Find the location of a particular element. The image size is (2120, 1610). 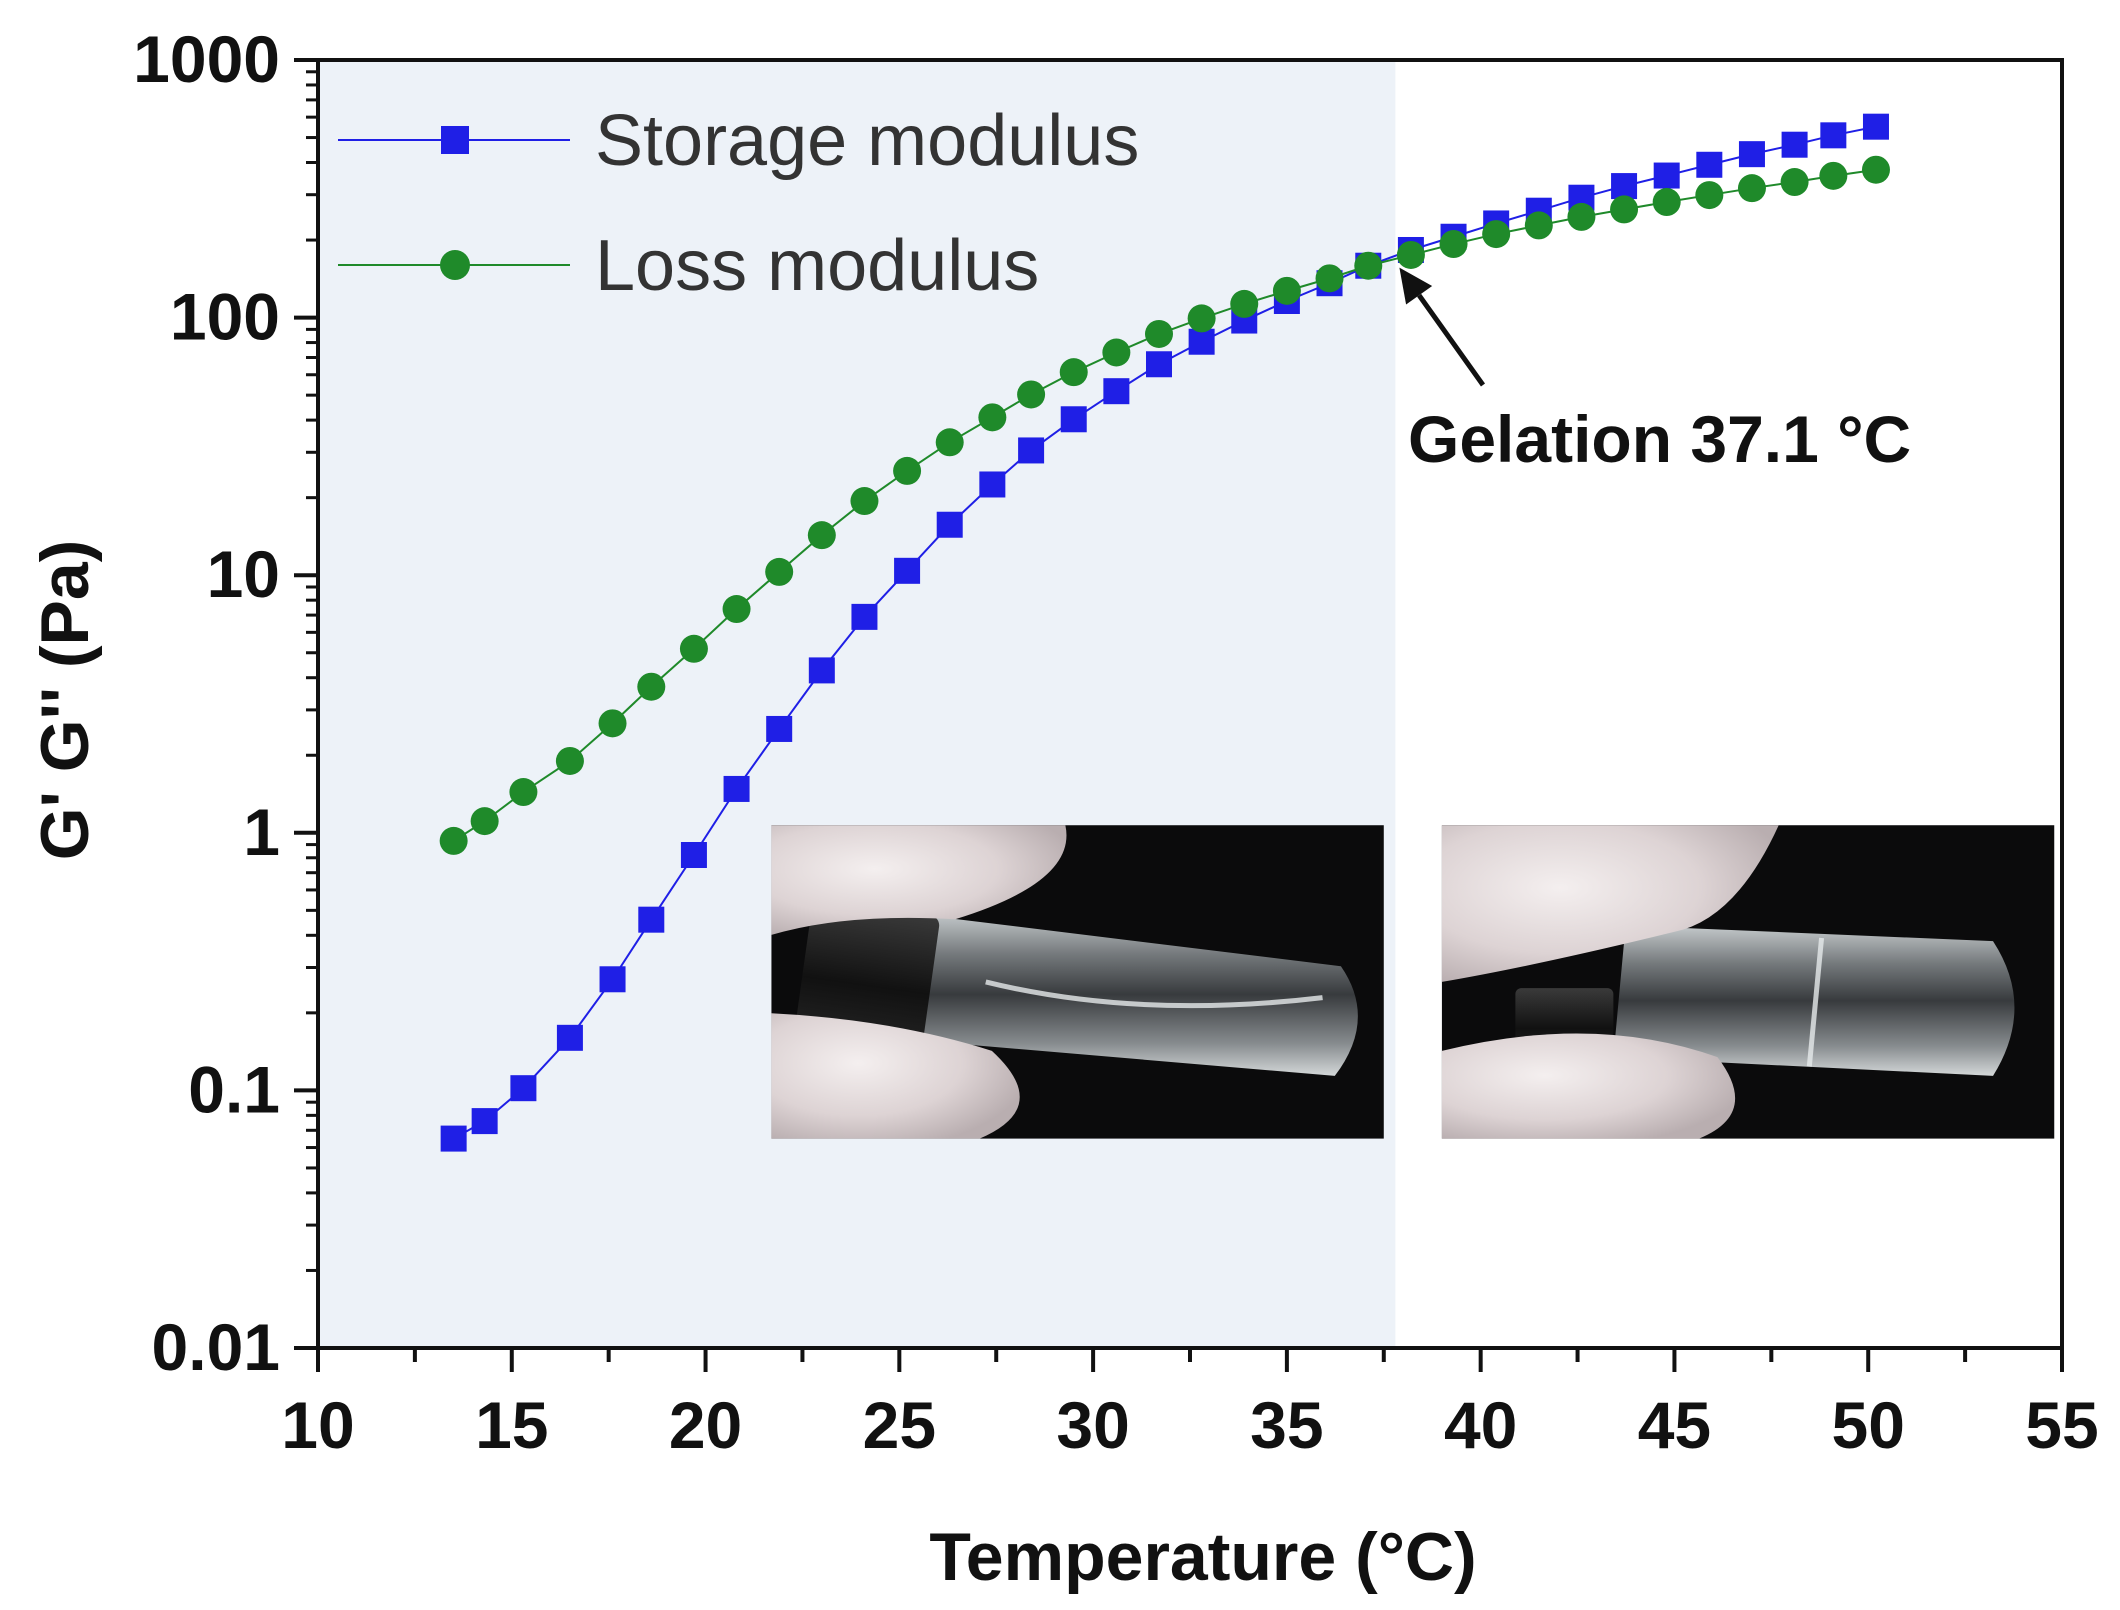

x-tick-label: 50 is located at coordinates (1868, 1425).